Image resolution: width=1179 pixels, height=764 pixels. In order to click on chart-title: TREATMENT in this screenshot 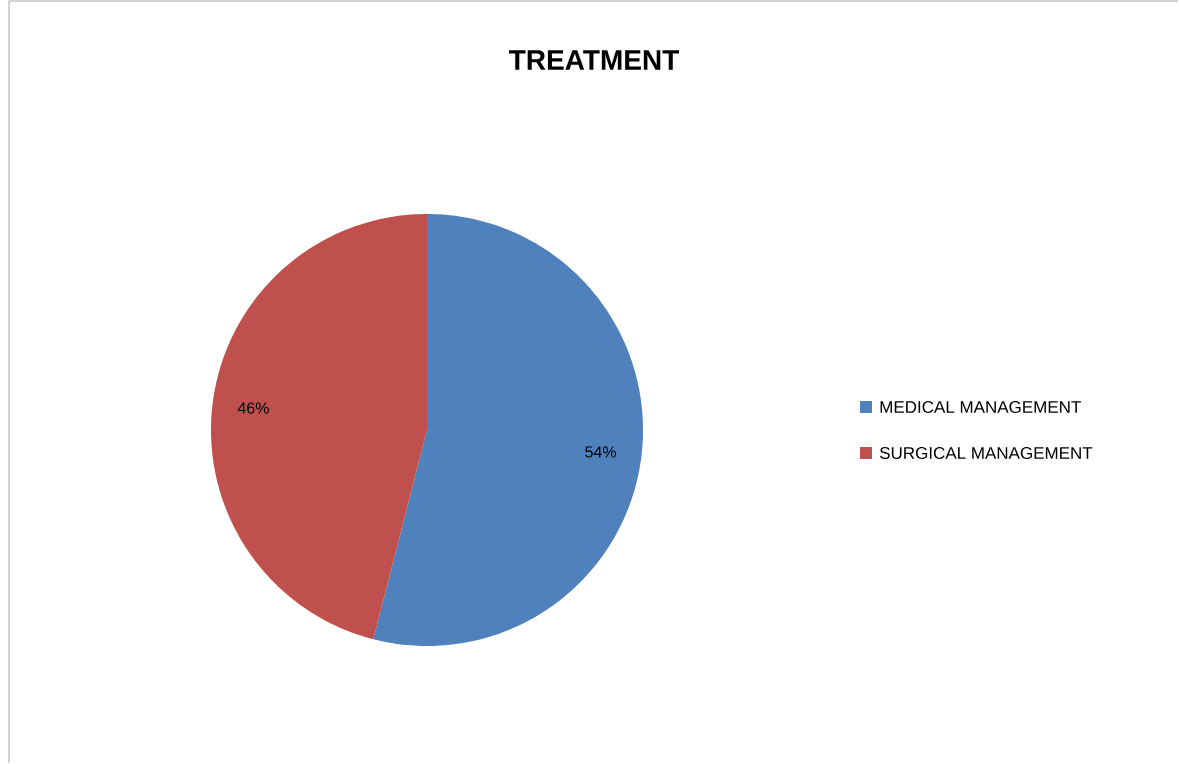, I will do `click(594, 60)`.